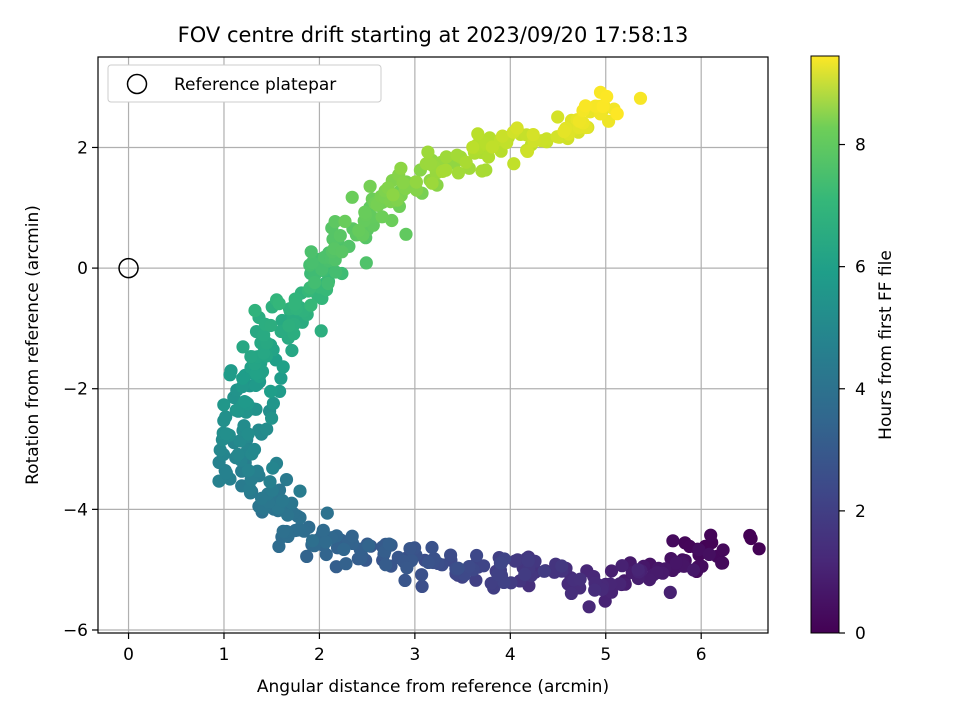 This screenshot has height=720, width=960. I want to click on x-tick-label: 5, so click(605, 655).